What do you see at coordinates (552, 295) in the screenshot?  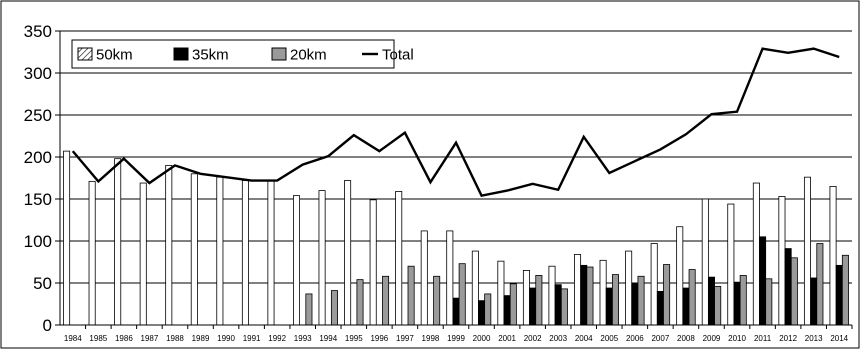 I see `bar-50km-2003` at bounding box center [552, 295].